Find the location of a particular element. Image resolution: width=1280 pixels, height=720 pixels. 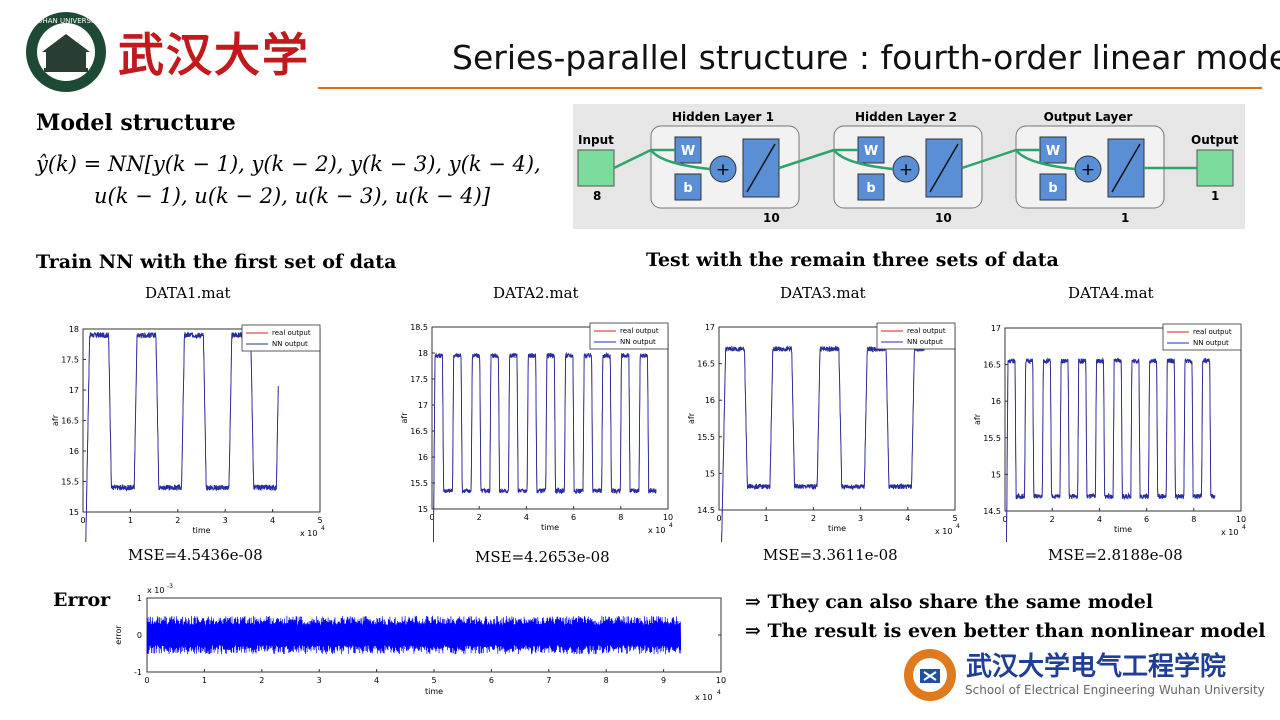

data2-label: DATA2.mat is located at coordinates (536, 293).